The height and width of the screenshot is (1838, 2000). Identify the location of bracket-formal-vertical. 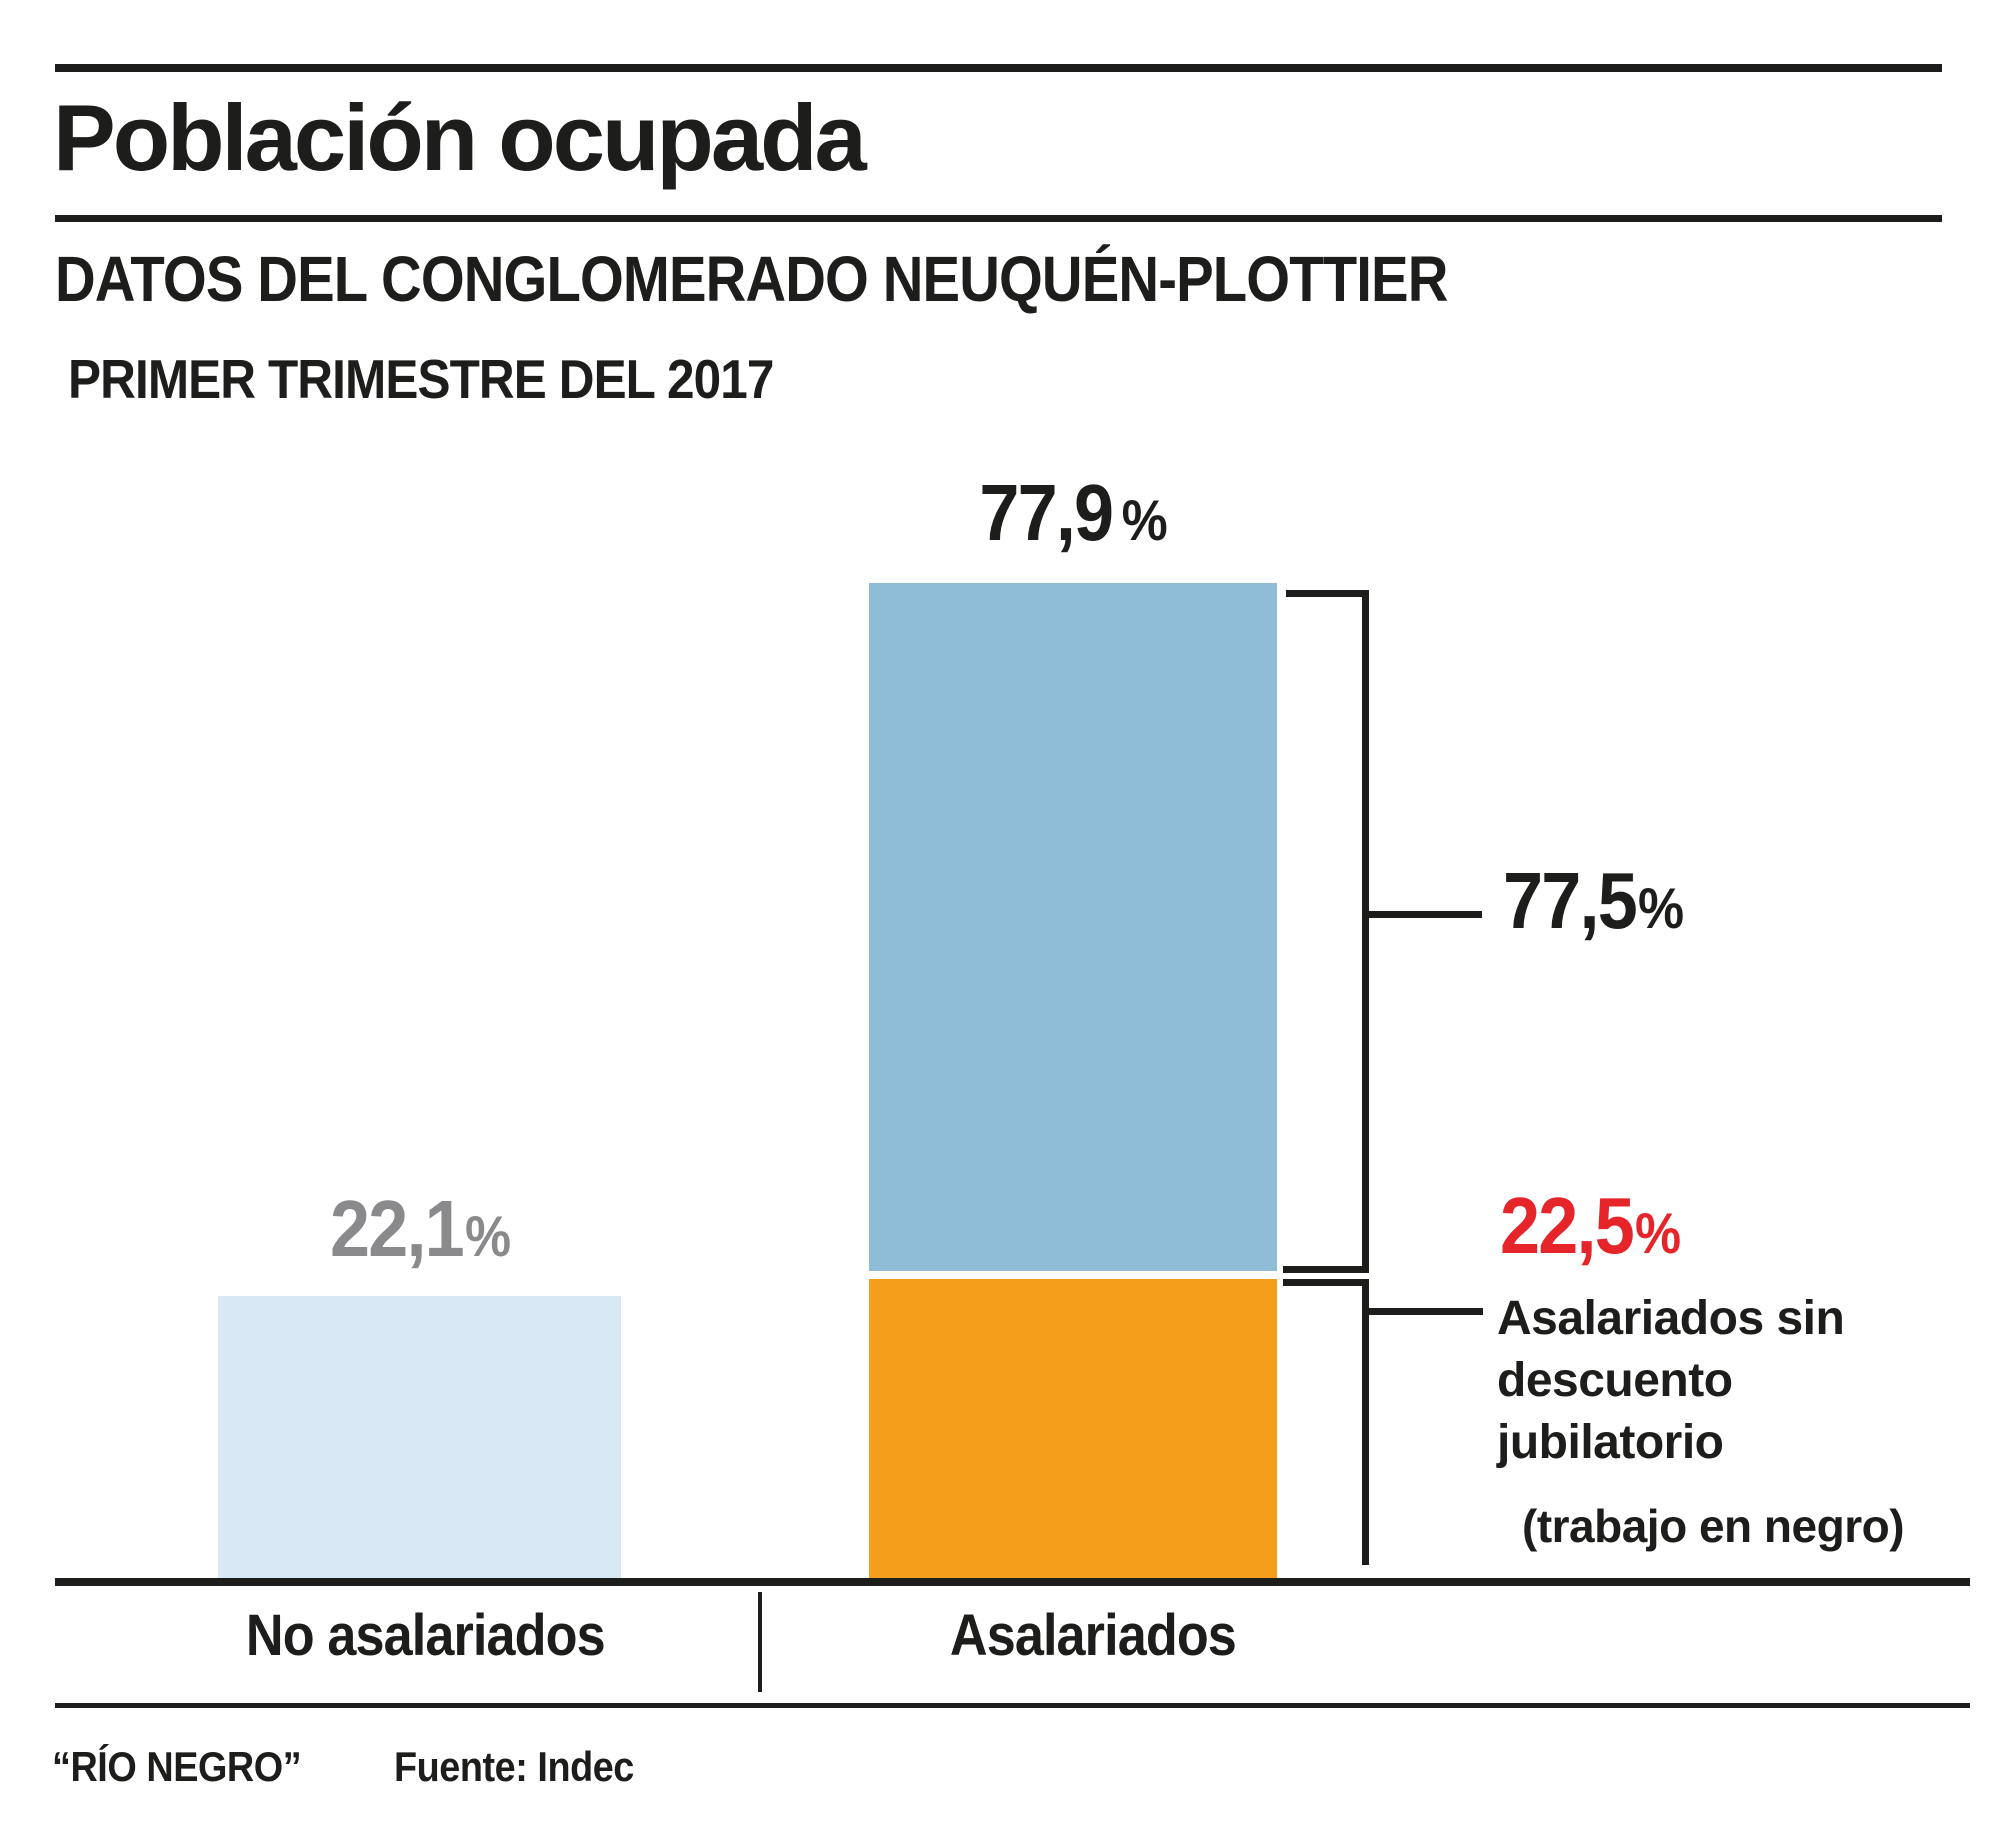
(1365, 931).